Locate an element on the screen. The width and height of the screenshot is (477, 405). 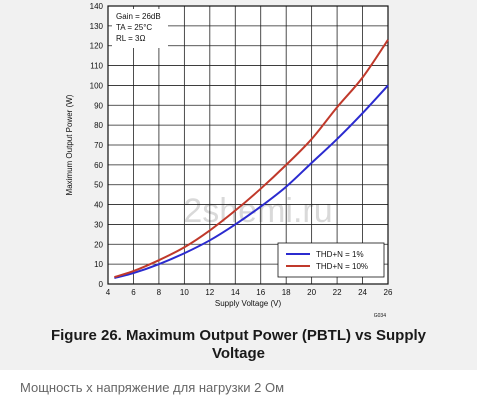
x-tick-label: 14 is located at coordinates (235, 292).